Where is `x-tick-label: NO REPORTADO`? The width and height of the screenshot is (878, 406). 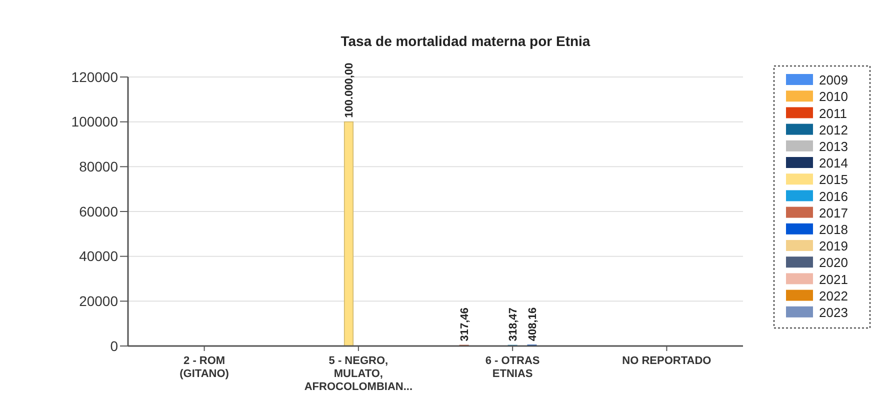 x-tick-label: NO REPORTADO is located at coordinates (667, 361).